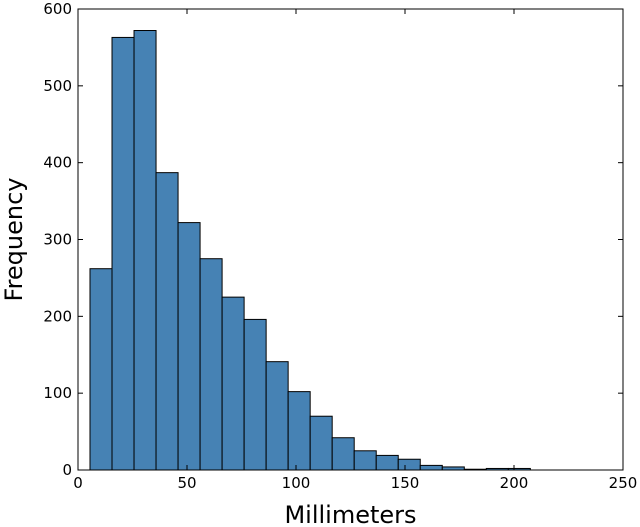 This screenshot has height=527, width=640. Describe the element at coordinates (57, 163) in the screenshot. I see `y-tick-label: 400` at that location.